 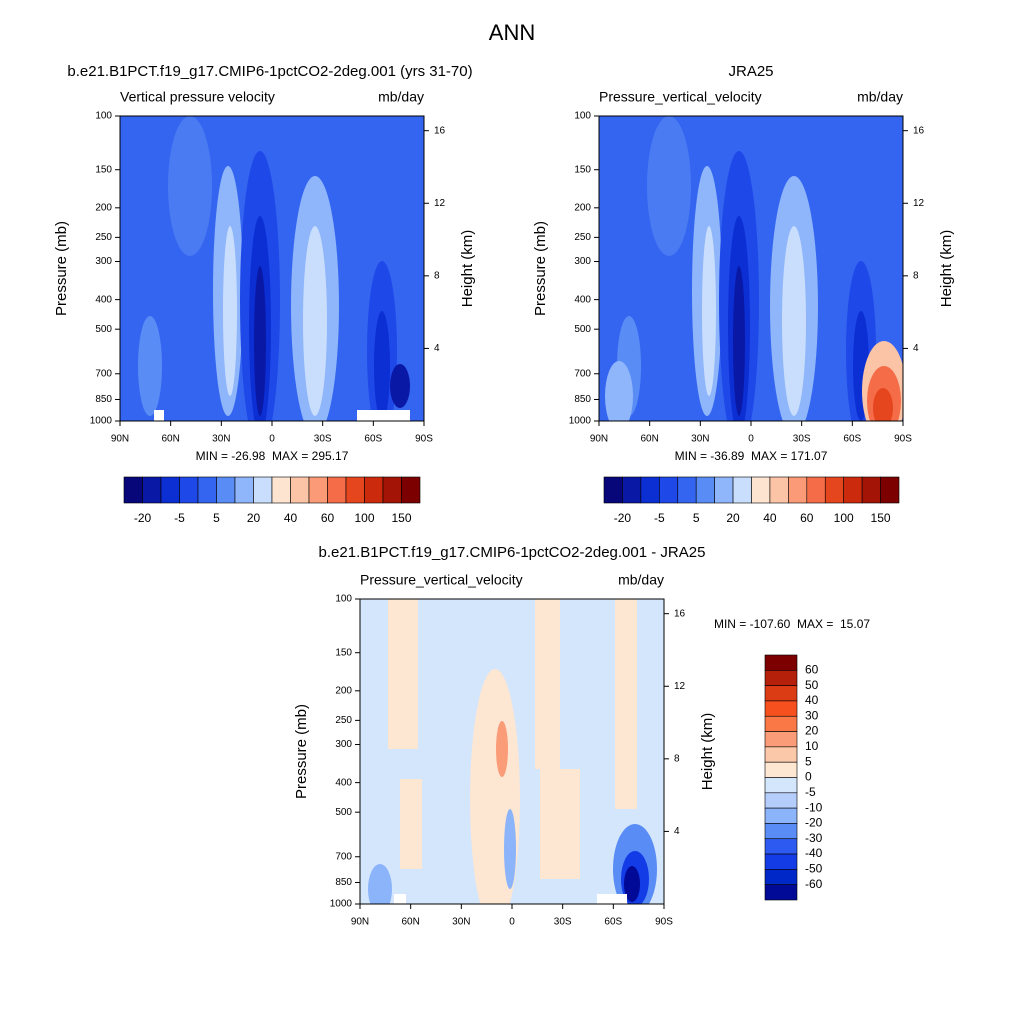 I want to click on y-tick-label: 850, so click(x=103, y=399).